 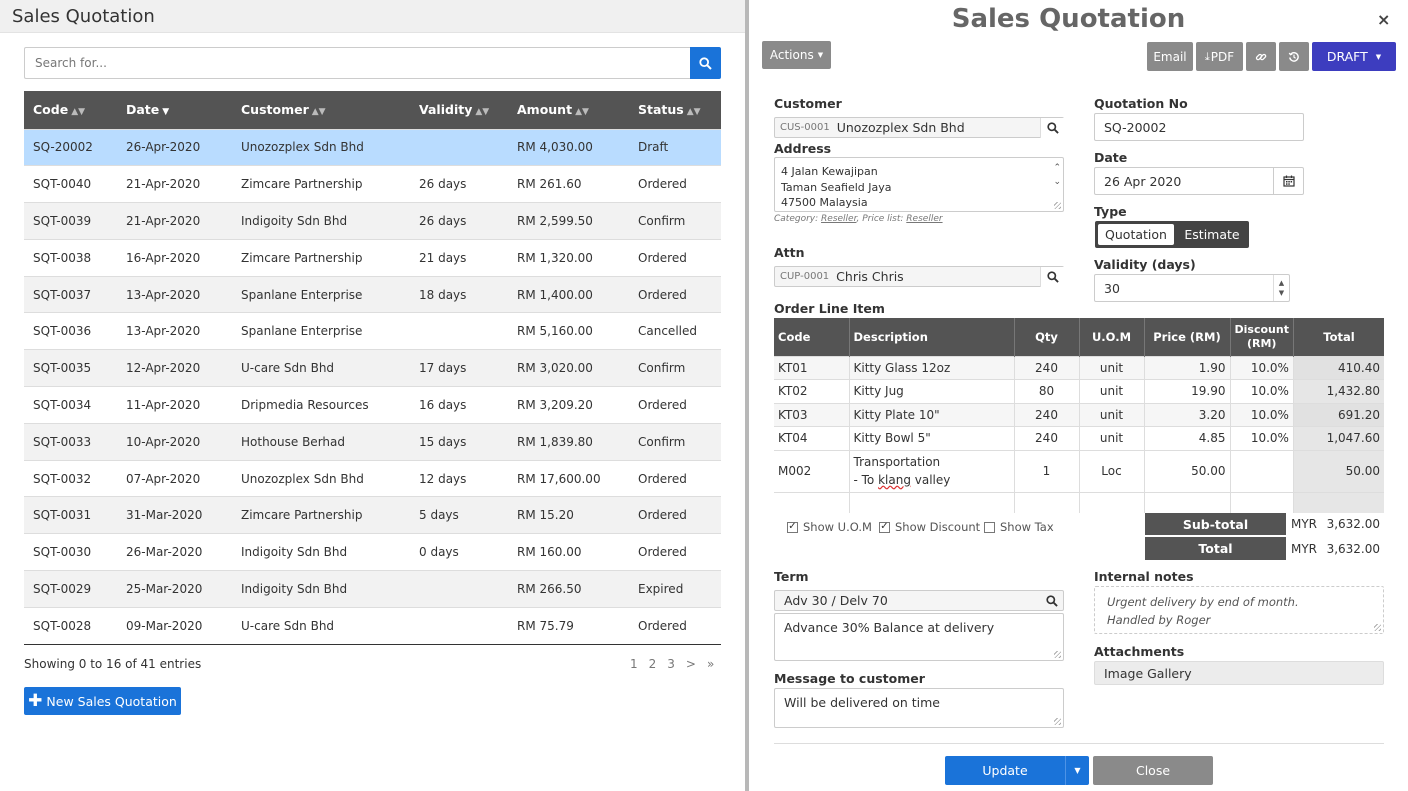 I want to click on cell-date: 11-Apr-2020, so click(x=174, y=405).